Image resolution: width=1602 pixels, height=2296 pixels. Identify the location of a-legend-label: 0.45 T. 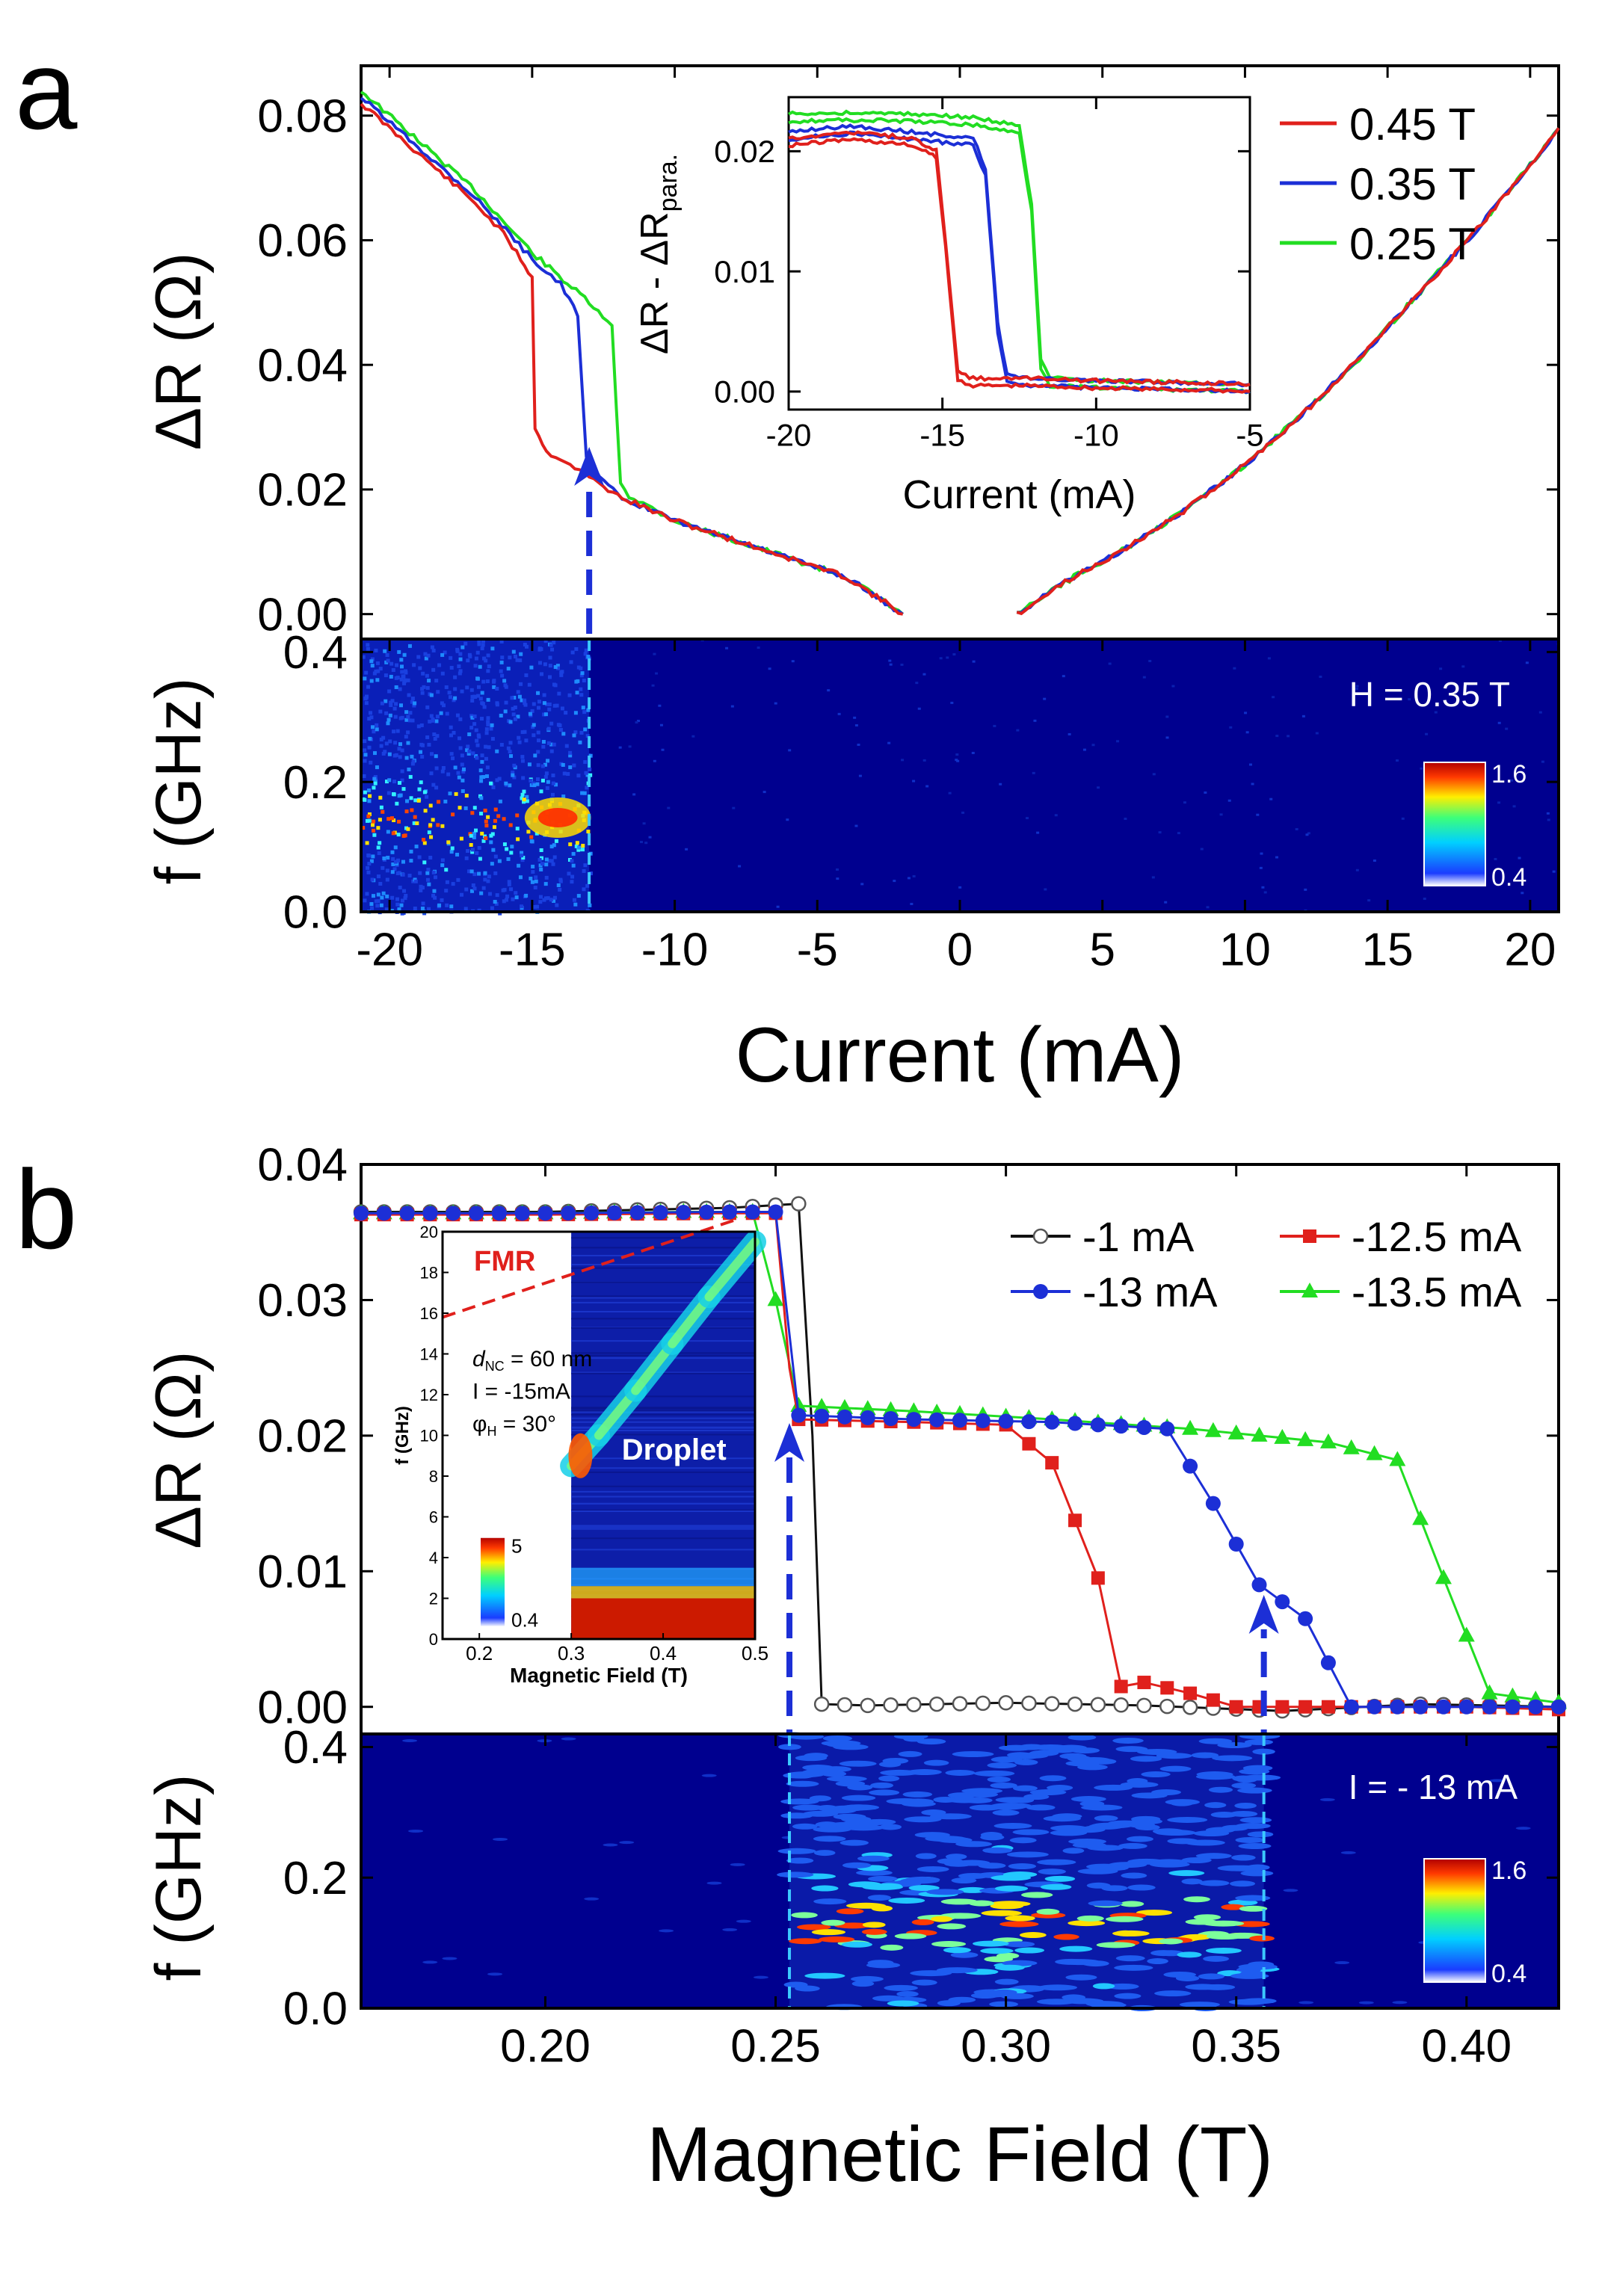
(1413, 124).